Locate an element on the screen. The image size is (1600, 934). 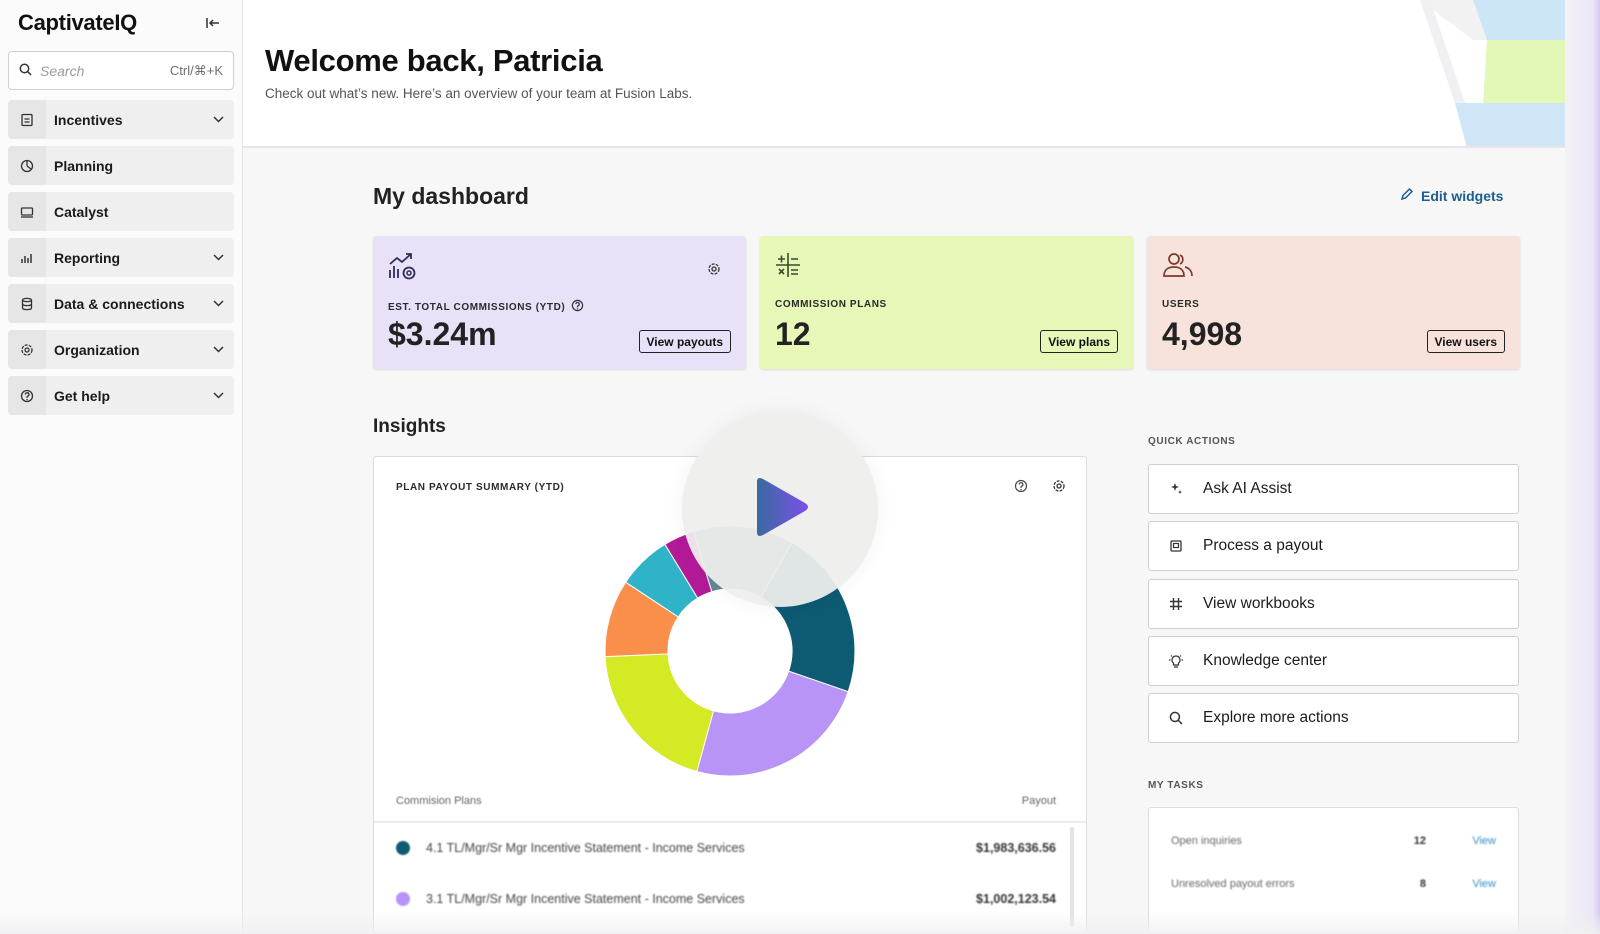
grid-icon is located at coordinates (1176, 604).